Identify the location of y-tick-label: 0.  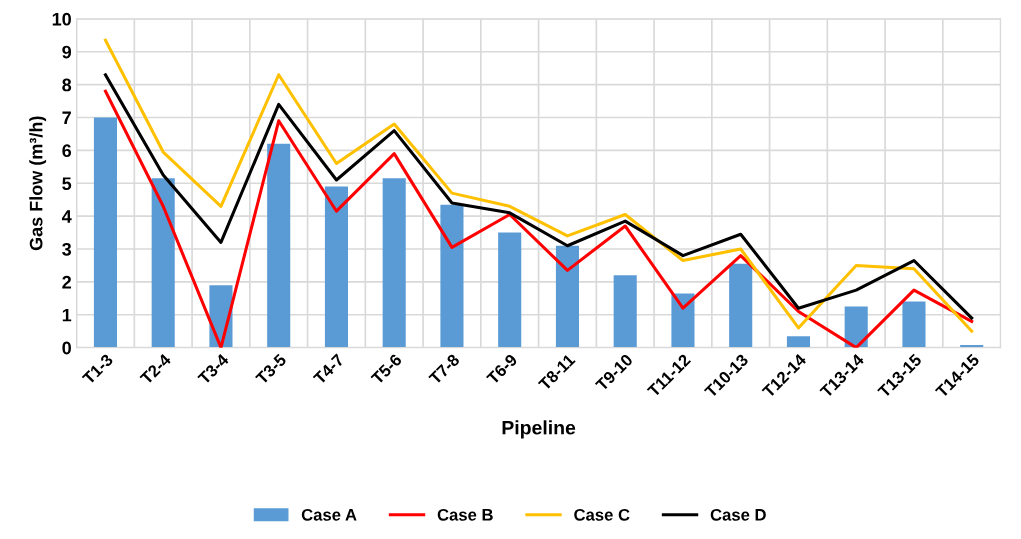
(66, 348).